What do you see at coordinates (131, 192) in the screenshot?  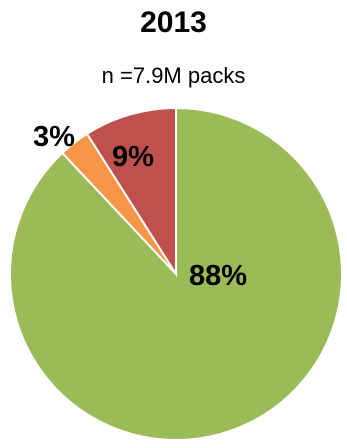 I see `pie-slice-9pct` at bounding box center [131, 192].